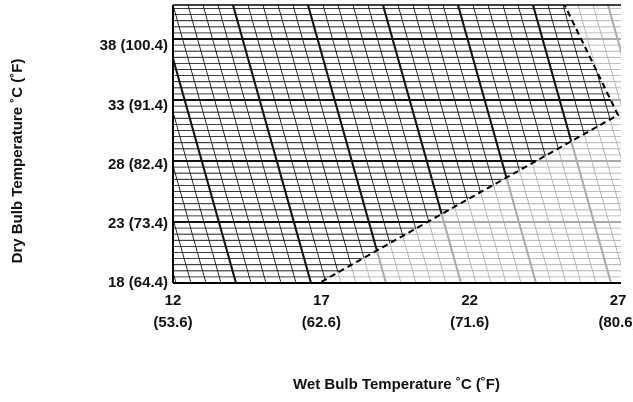 The width and height of the screenshot is (633, 402). I want to click on y-tick-label: 18 (64.4), so click(137, 282).